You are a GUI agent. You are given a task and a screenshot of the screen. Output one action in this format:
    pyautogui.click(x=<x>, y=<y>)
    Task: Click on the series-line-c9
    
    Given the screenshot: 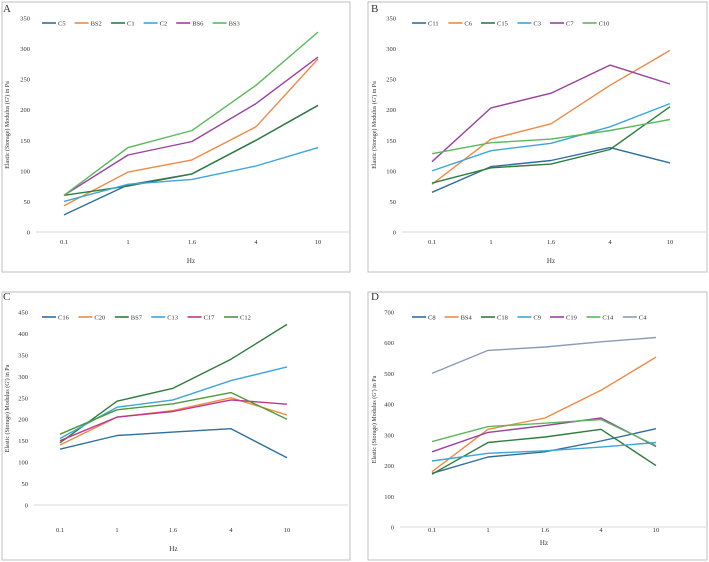 What is the action you would take?
    pyautogui.click(x=544, y=451)
    